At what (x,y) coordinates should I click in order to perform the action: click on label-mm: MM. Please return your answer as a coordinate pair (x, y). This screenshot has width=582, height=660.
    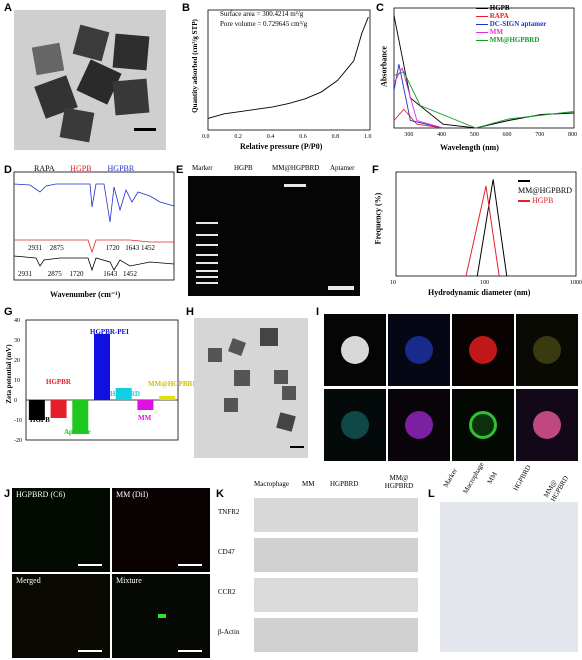
    Looking at the image, I should click on (145, 418).